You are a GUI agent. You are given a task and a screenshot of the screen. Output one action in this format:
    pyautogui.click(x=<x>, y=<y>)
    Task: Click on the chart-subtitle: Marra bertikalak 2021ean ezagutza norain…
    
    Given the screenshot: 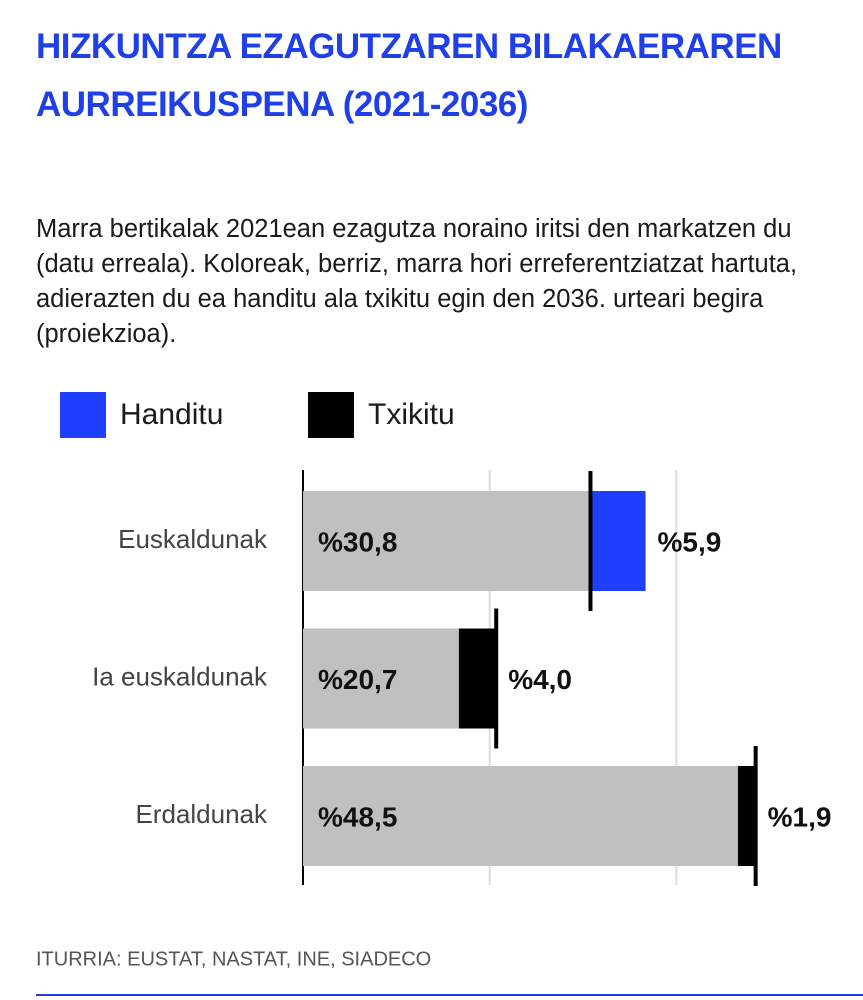 What is the action you would take?
    pyautogui.click(x=417, y=281)
    